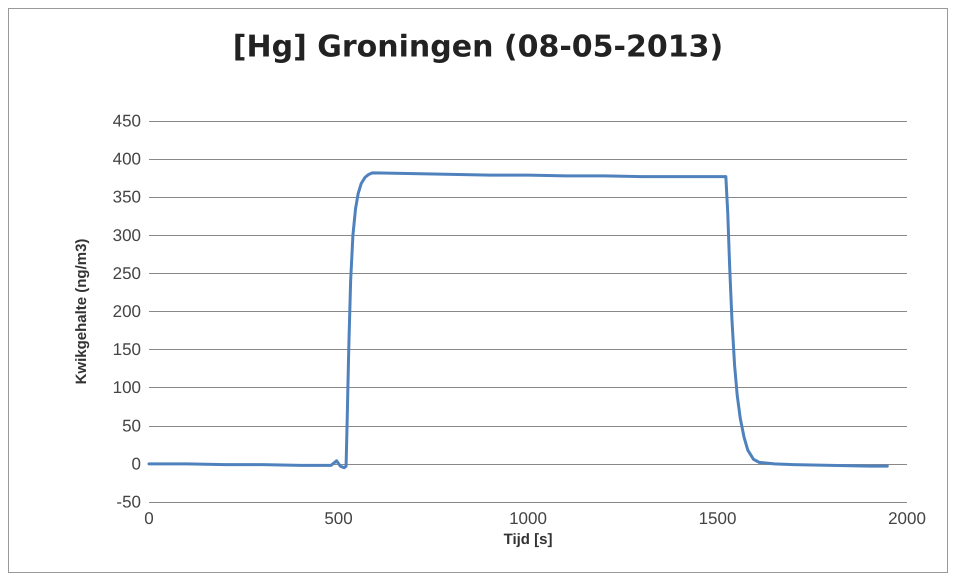 The width and height of the screenshot is (957, 585). What do you see at coordinates (149, 518) in the screenshot?
I see `x-tick-label: 0` at bounding box center [149, 518].